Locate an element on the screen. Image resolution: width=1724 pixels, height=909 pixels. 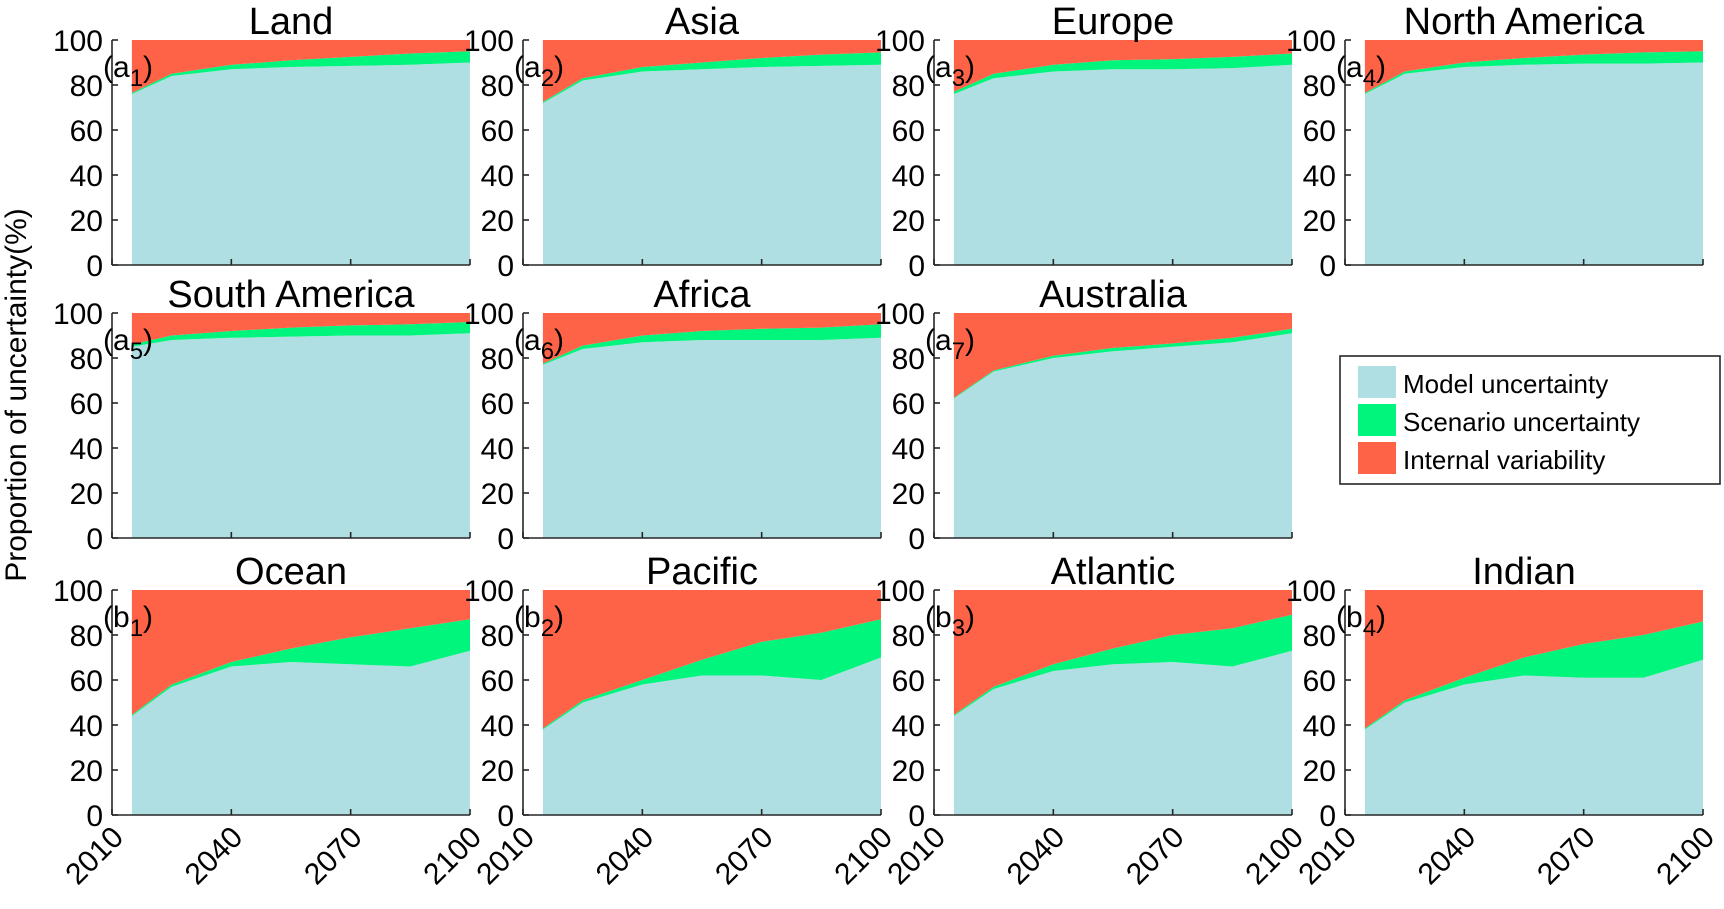
area-scenario-australia is located at coordinates (1122, 363).